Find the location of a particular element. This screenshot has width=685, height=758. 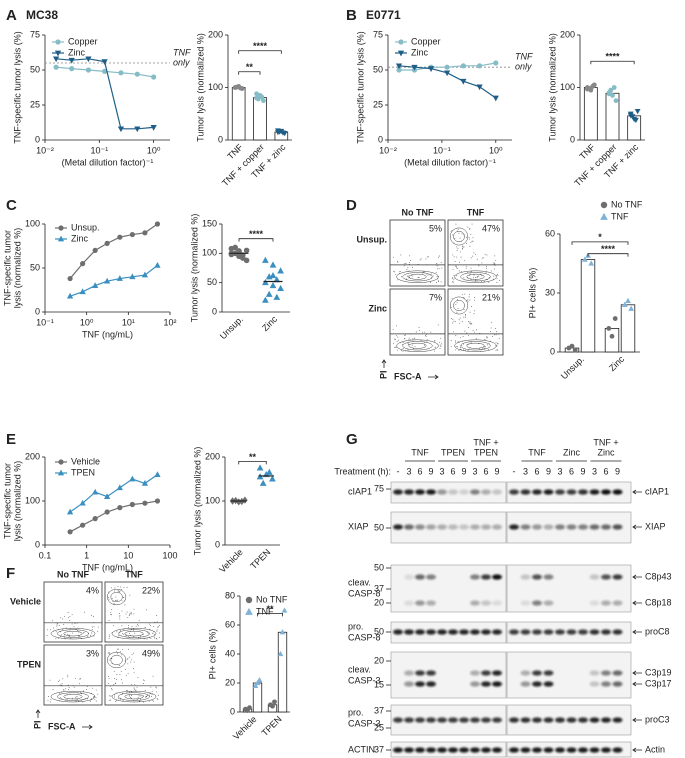

flow-percent: 3% is located at coordinates (92, 653).